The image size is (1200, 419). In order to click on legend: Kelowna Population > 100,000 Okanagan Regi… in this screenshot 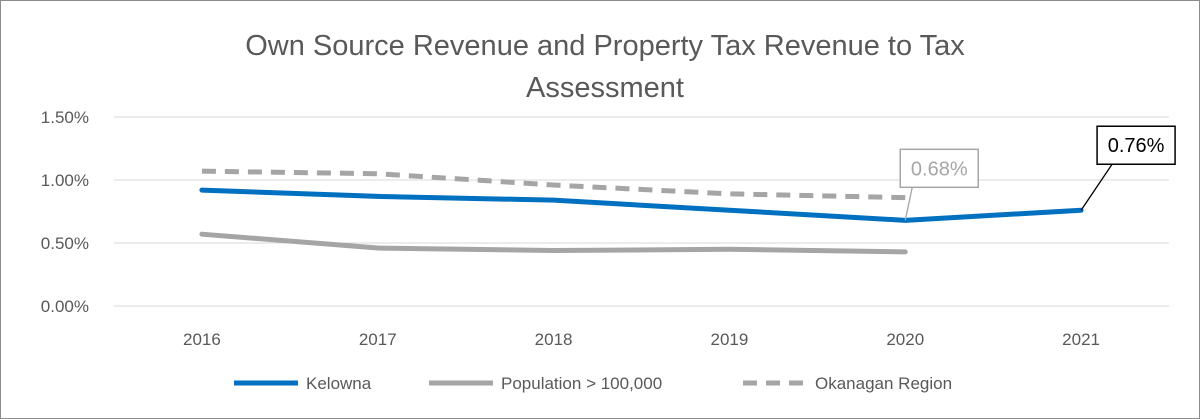, I will do `click(593, 383)`.